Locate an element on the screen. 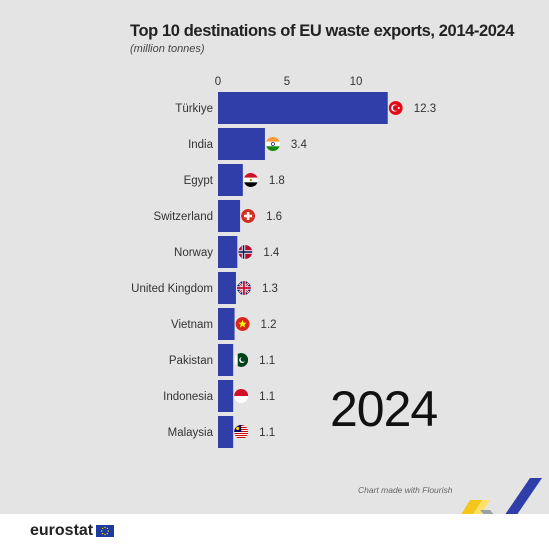 This screenshot has width=549, height=549. value-label: 3.4 is located at coordinates (299, 145).